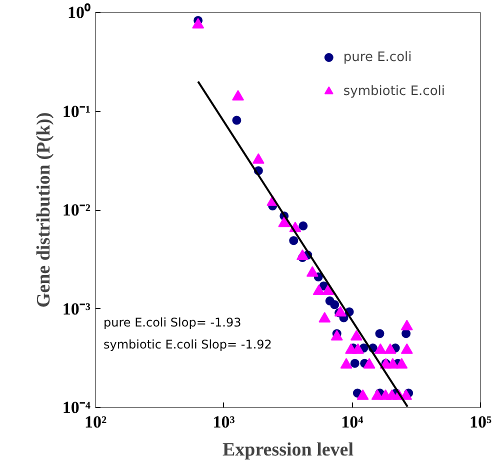 This screenshot has height=463, width=500. Describe the element at coordinates (173, 323) in the screenshot. I see `annotation: pure E.coli Slop= -1.93` at that location.